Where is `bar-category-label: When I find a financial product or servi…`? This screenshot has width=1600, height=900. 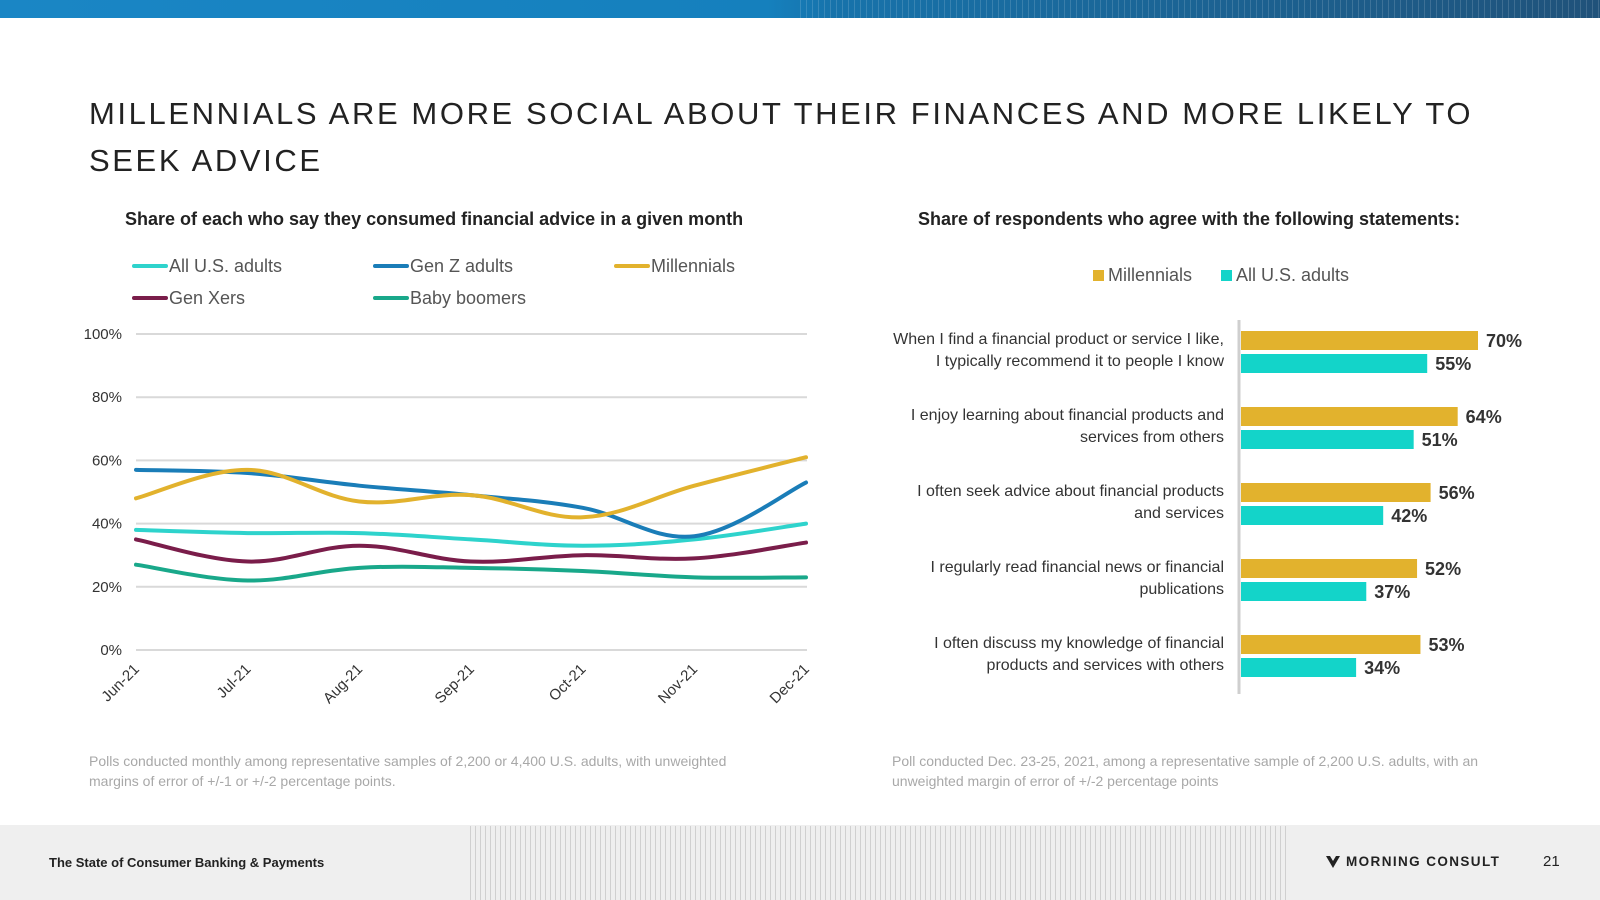
bar-category-label: When I find a financial product or servi… is located at coordinates (1058, 351).